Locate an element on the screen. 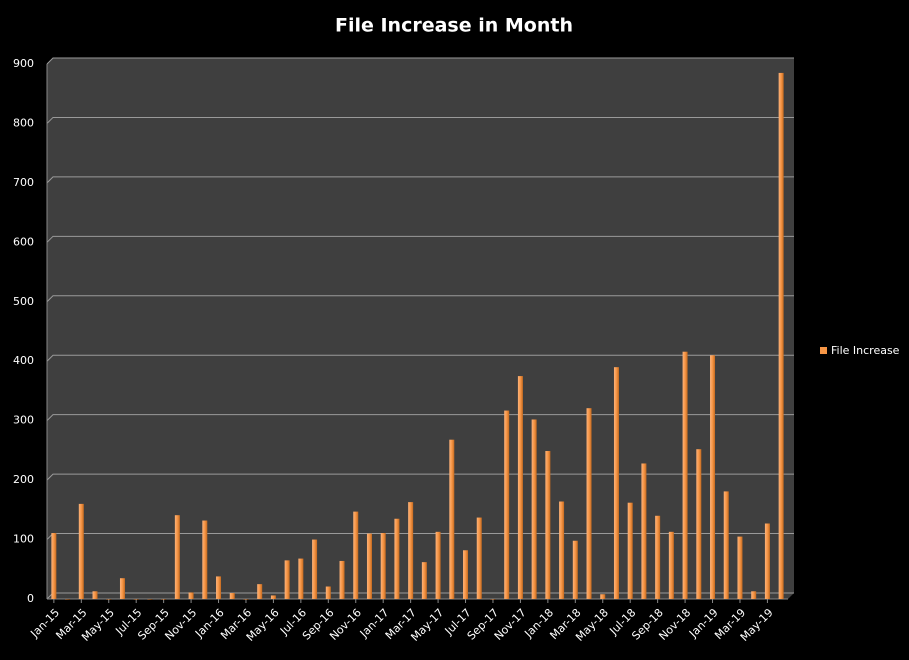 This screenshot has height=660, width=909. y-tick-label: 100 is located at coordinates (23, 539).